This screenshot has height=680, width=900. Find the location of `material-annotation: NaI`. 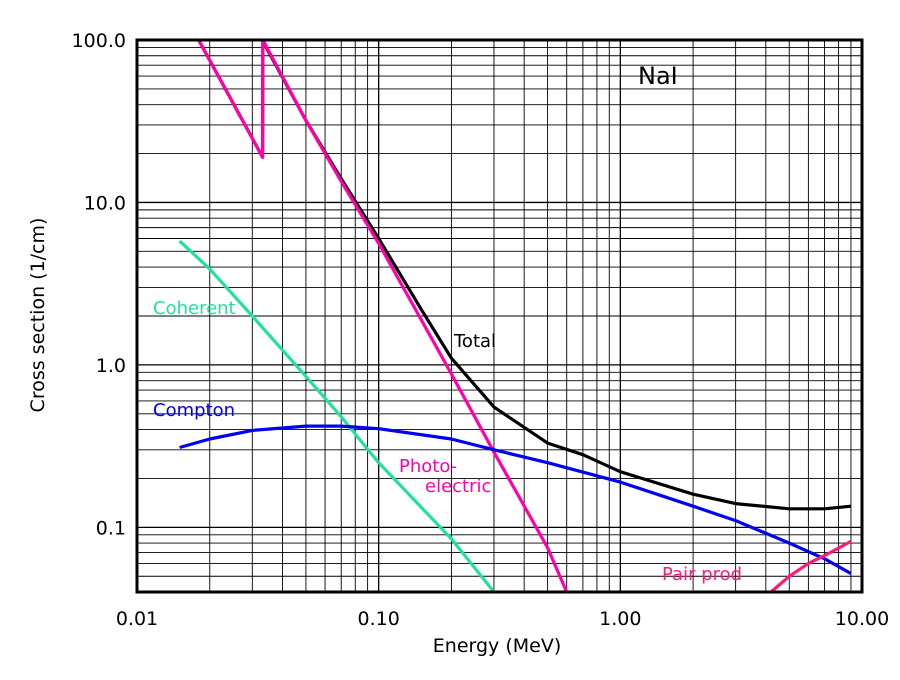

material-annotation: NaI is located at coordinates (658, 76).